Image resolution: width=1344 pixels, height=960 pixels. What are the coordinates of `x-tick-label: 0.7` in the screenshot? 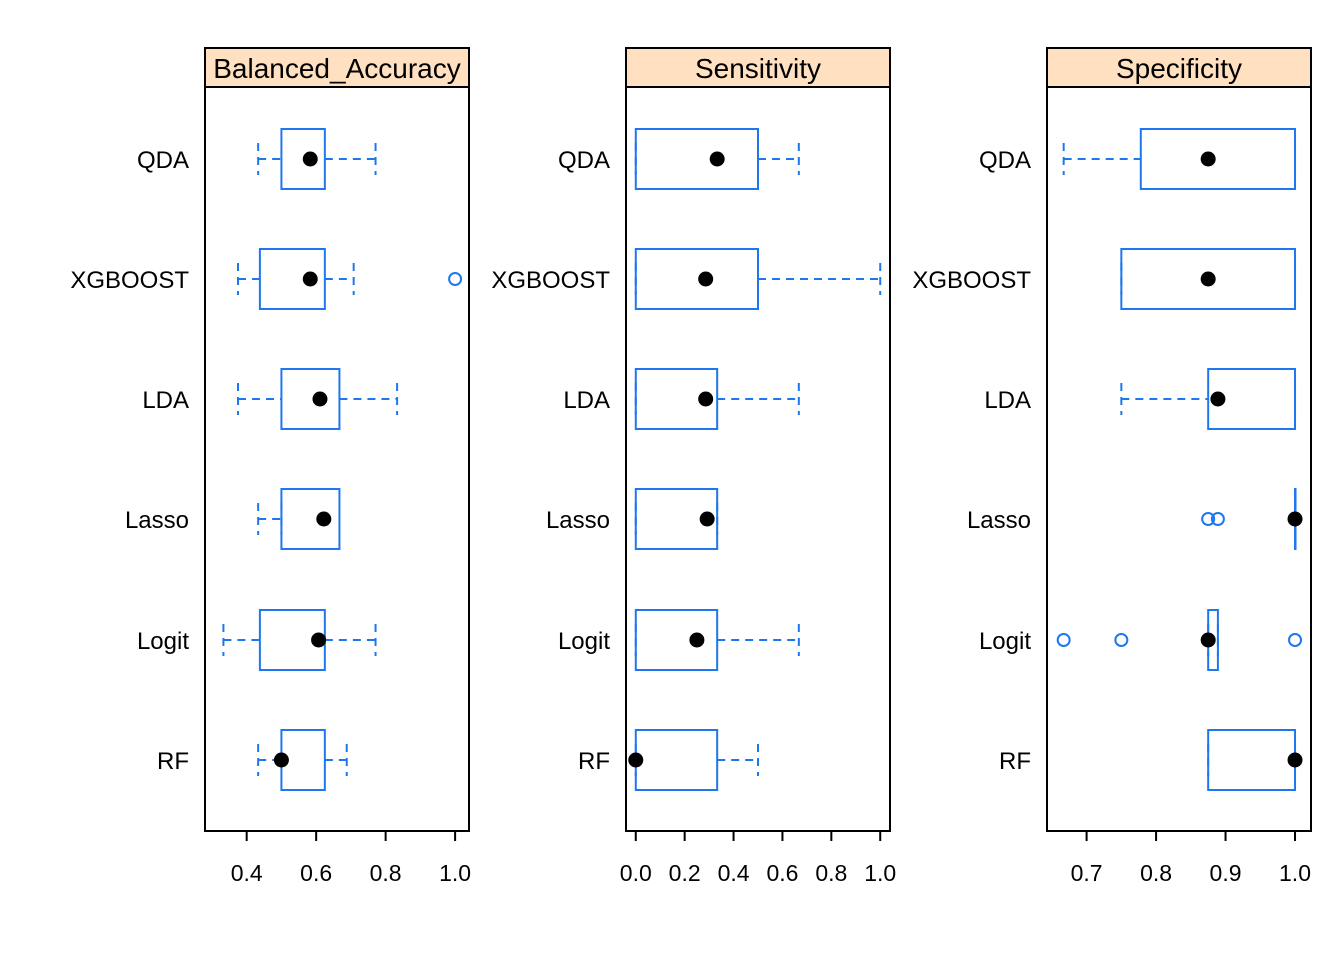 It's located at (1087, 873).